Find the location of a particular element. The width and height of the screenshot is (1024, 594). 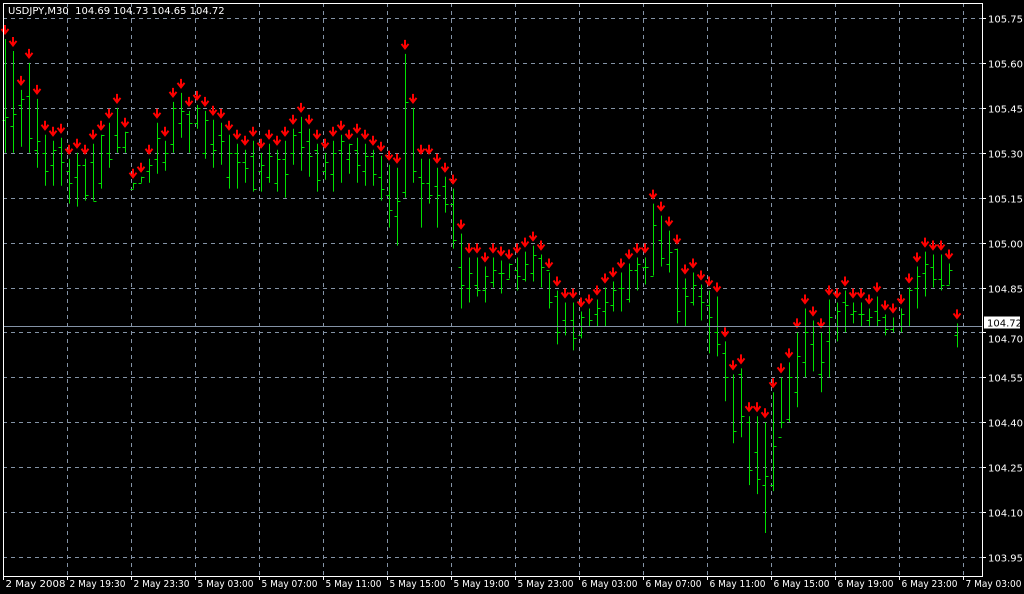

x-tick-label: 5 May 07:00 is located at coordinates (290, 584).